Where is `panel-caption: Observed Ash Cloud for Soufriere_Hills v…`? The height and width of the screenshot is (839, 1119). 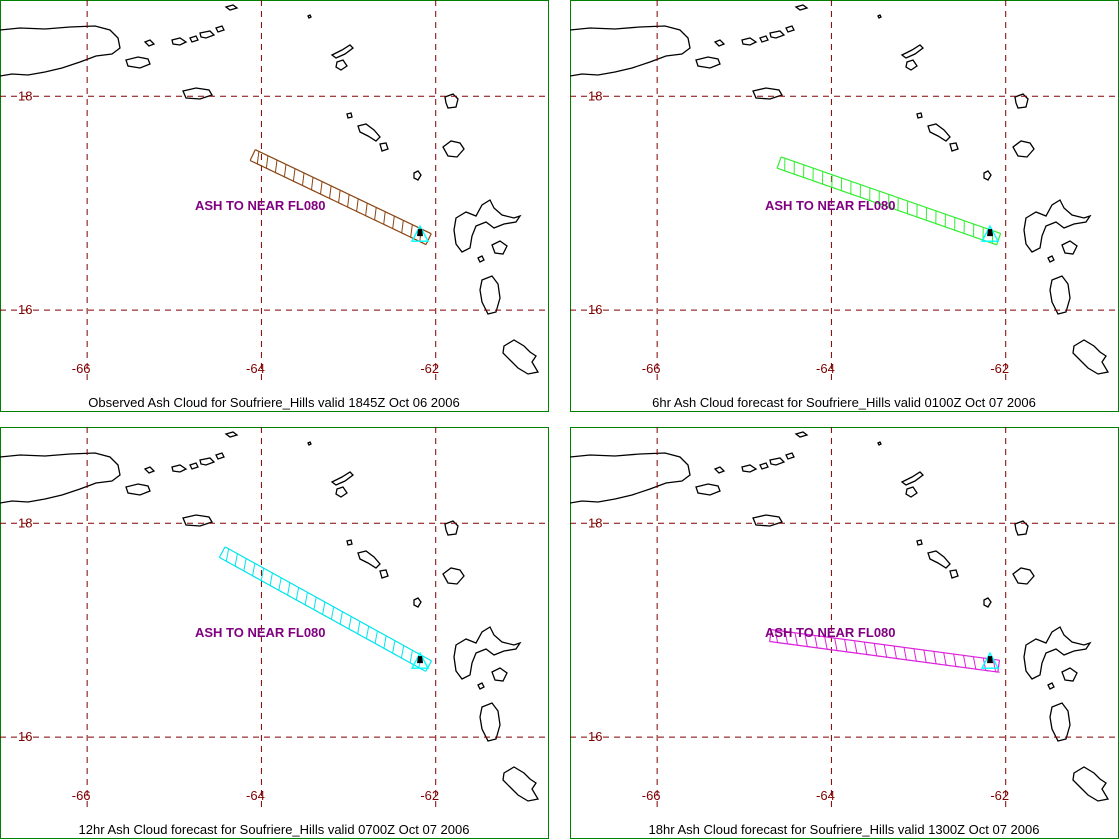 panel-caption: Observed Ash Cloud for Soufriere_Hills v… is located at coordinates (273, 402).